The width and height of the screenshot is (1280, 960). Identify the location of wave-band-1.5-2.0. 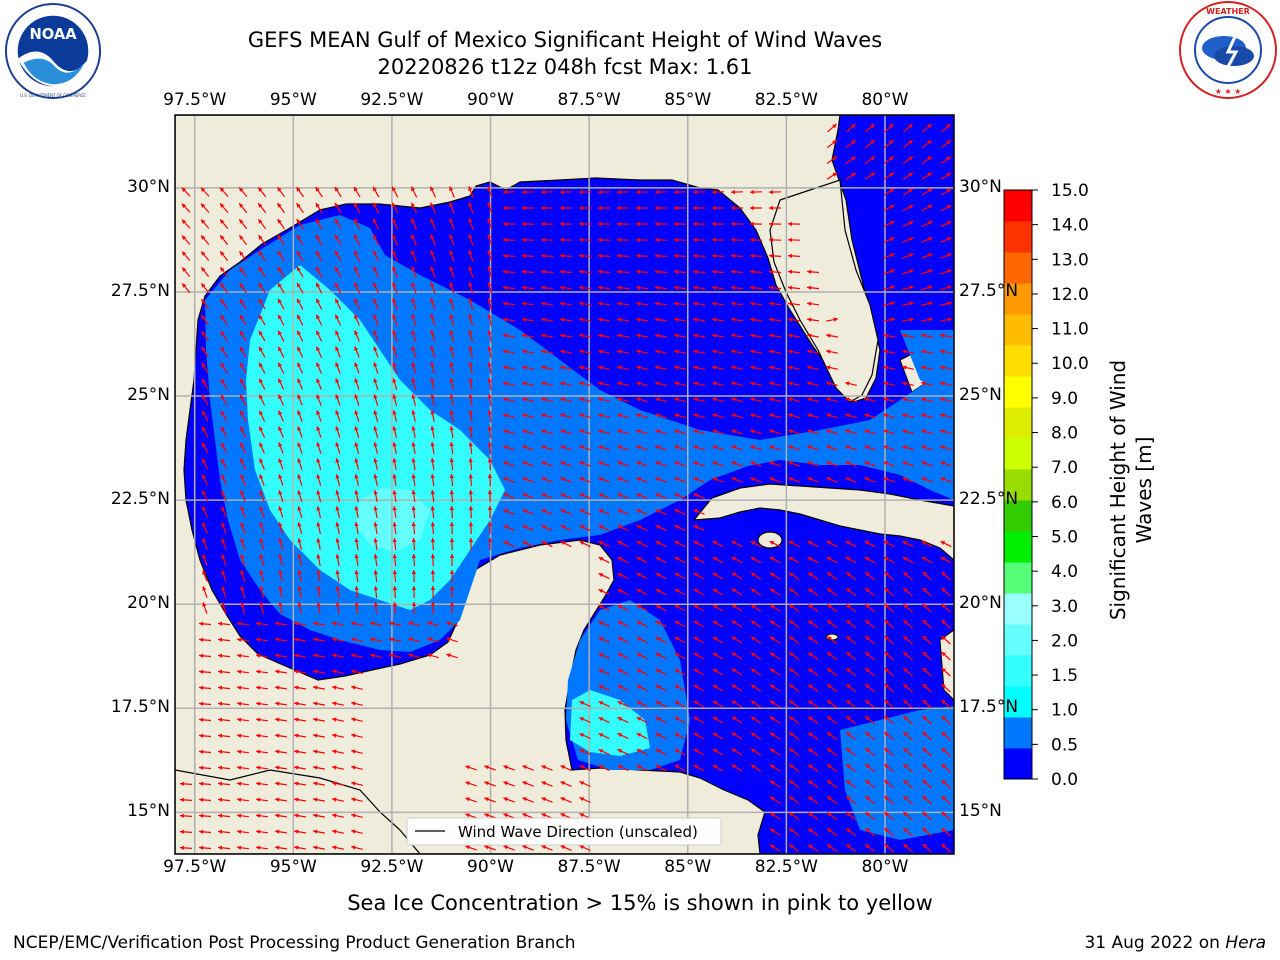
(393, 520).